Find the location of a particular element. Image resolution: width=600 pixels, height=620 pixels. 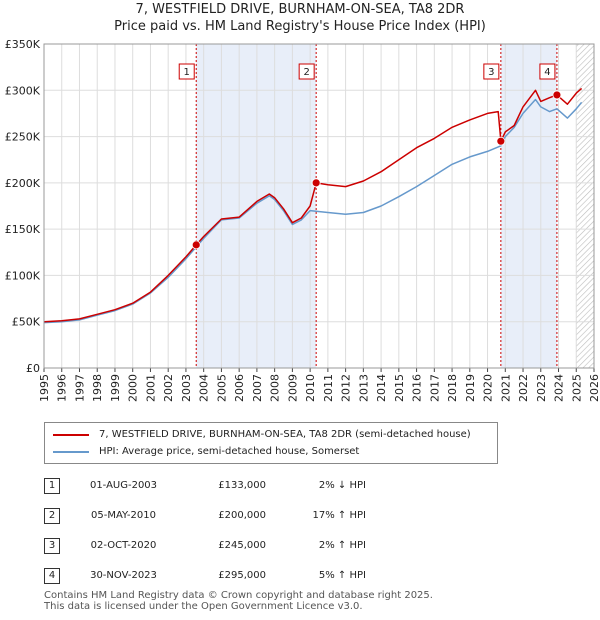

x-tick-label: 2004 is located at coordinates (204, 388).